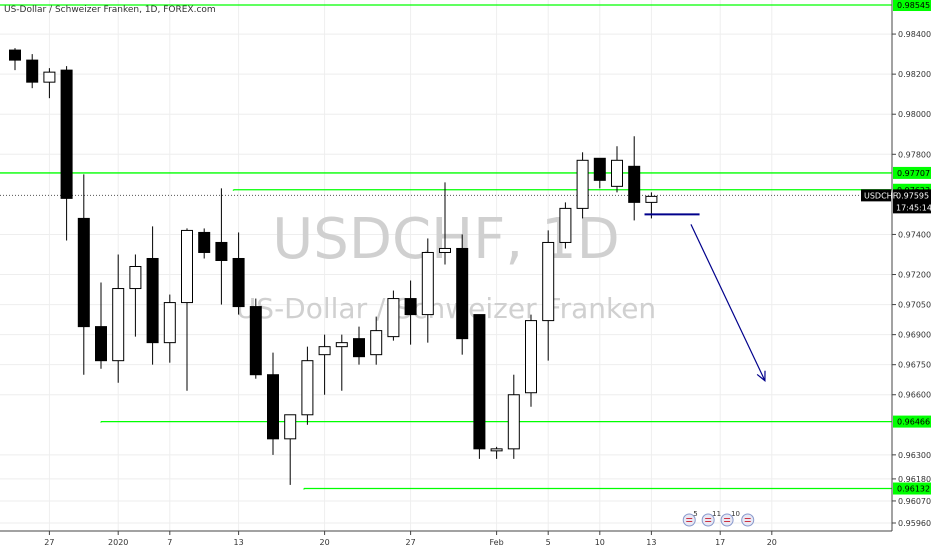 The width and height of the screenshot is (932, 555). I want to click on event-icon, so click(748, 520).